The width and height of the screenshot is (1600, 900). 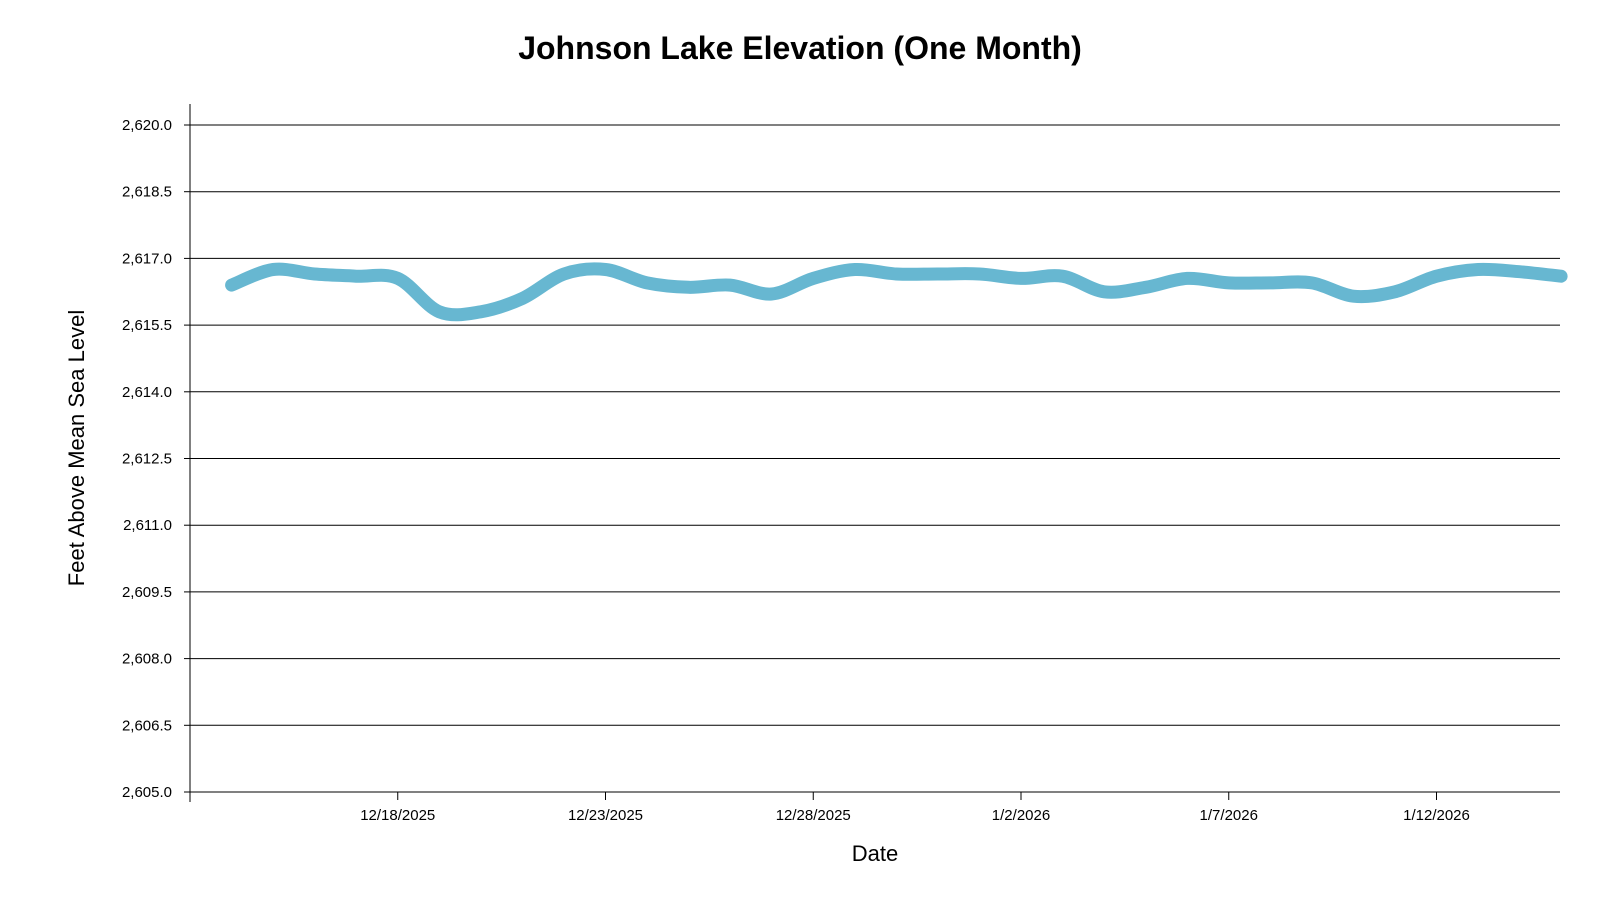 What do you see at coordinates (147, 459) in the screenshot?
I see `y-tick-label: 2,612.5` at bounding box center [147, 459].